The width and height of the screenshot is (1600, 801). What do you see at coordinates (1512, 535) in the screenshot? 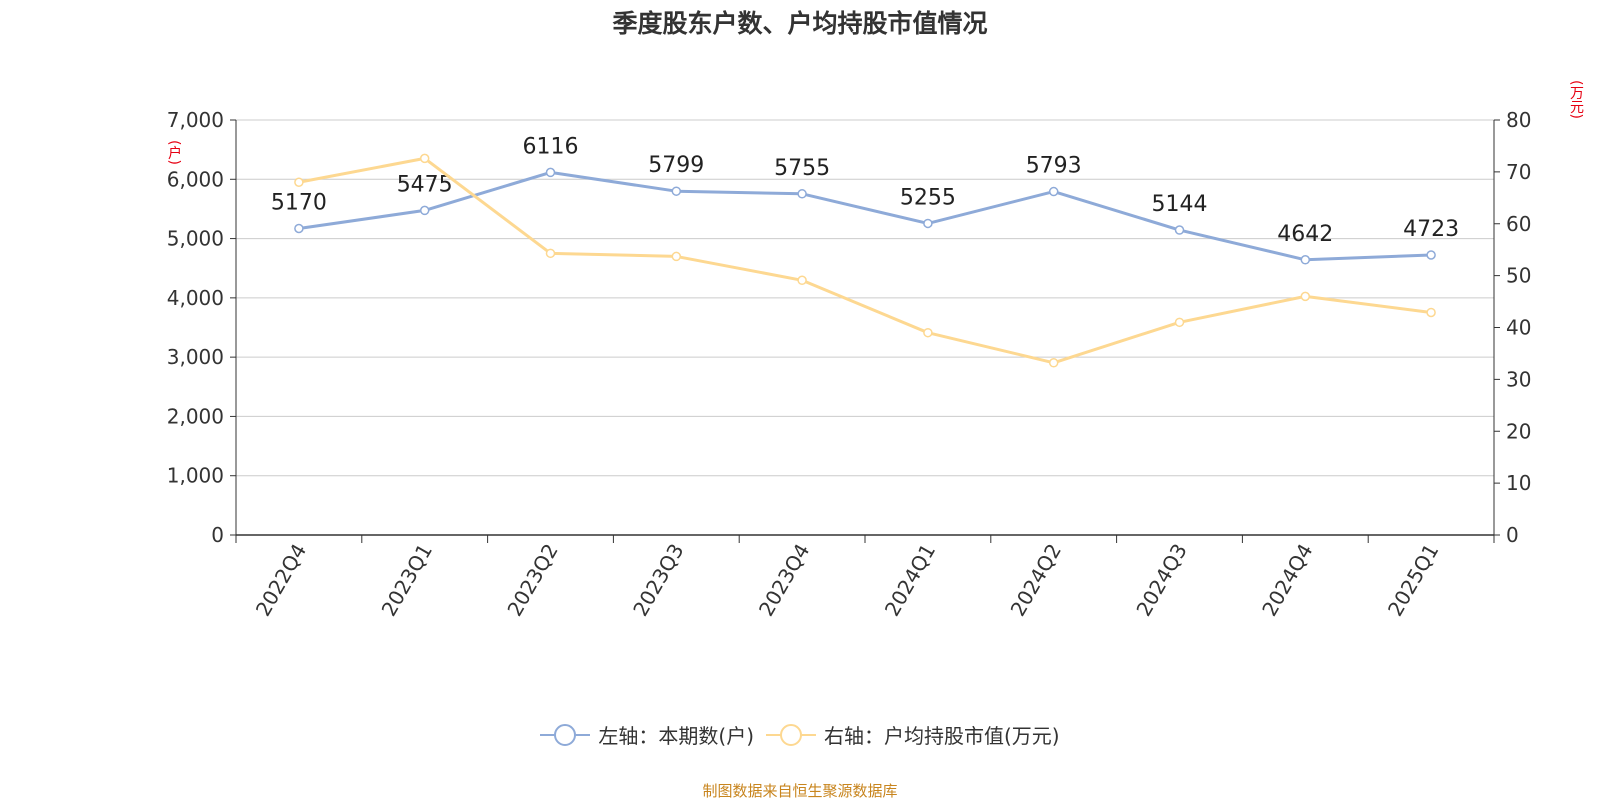
I see `right-axis-tick-label: 0` at bounding box center [1512, 535].